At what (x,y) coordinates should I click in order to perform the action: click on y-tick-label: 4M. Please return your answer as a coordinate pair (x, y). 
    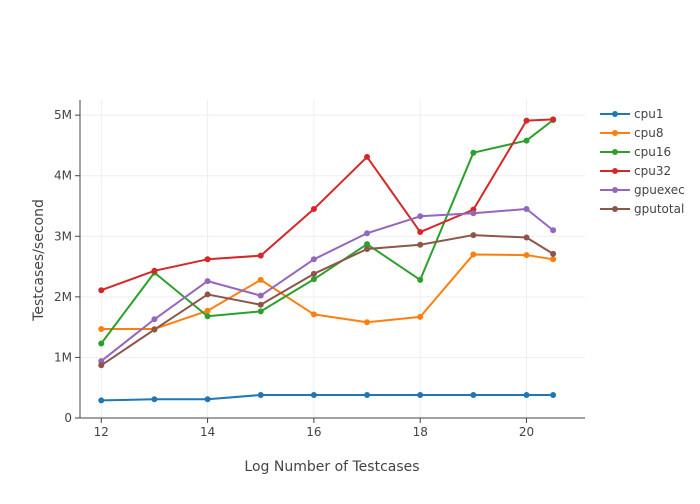
    Looking at the image, I should click on (63, 176).